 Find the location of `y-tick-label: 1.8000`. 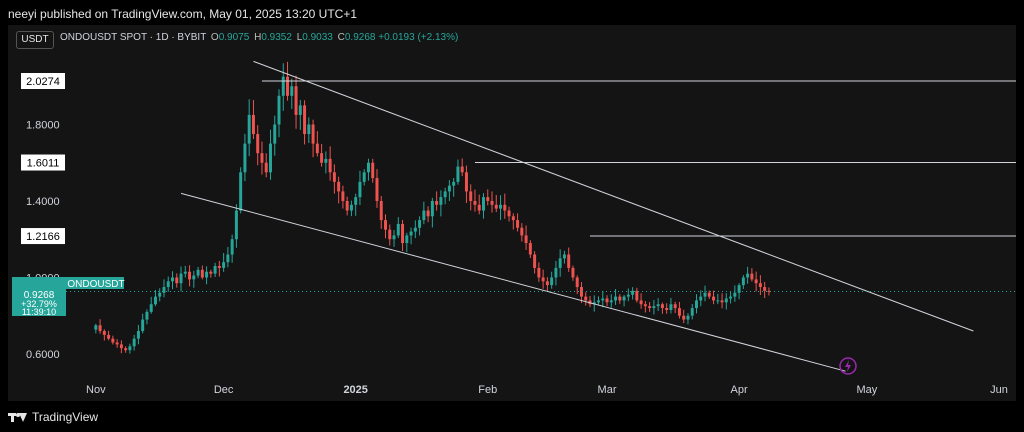

y-tick-label: 1.8000 is located at coordinates (43, 125).